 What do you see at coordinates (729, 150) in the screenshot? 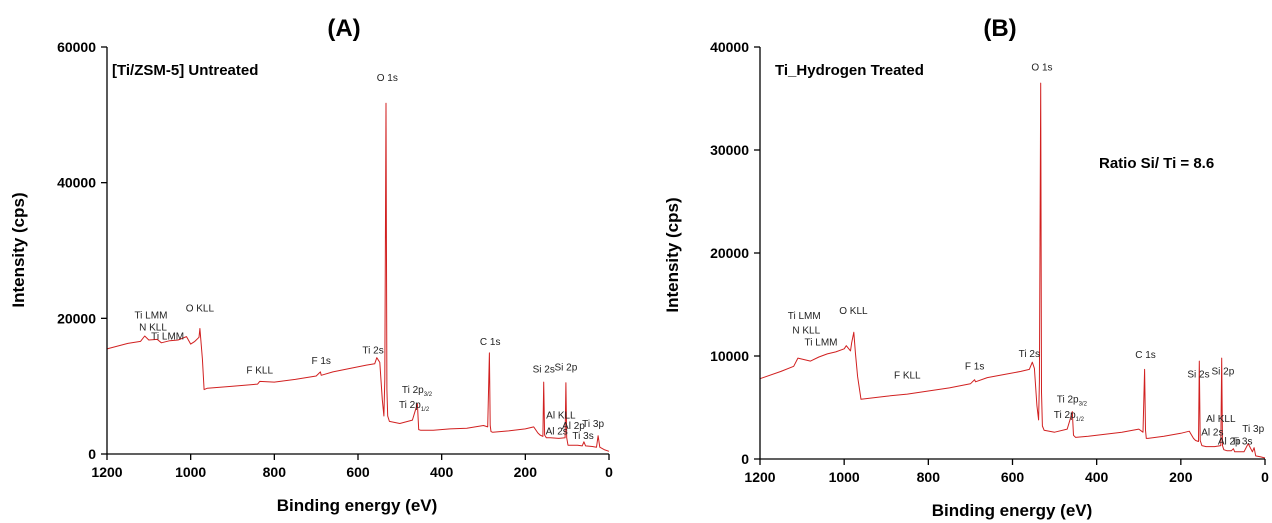
I see `y-tick-label: 30000` at bounding box center [729, 150].